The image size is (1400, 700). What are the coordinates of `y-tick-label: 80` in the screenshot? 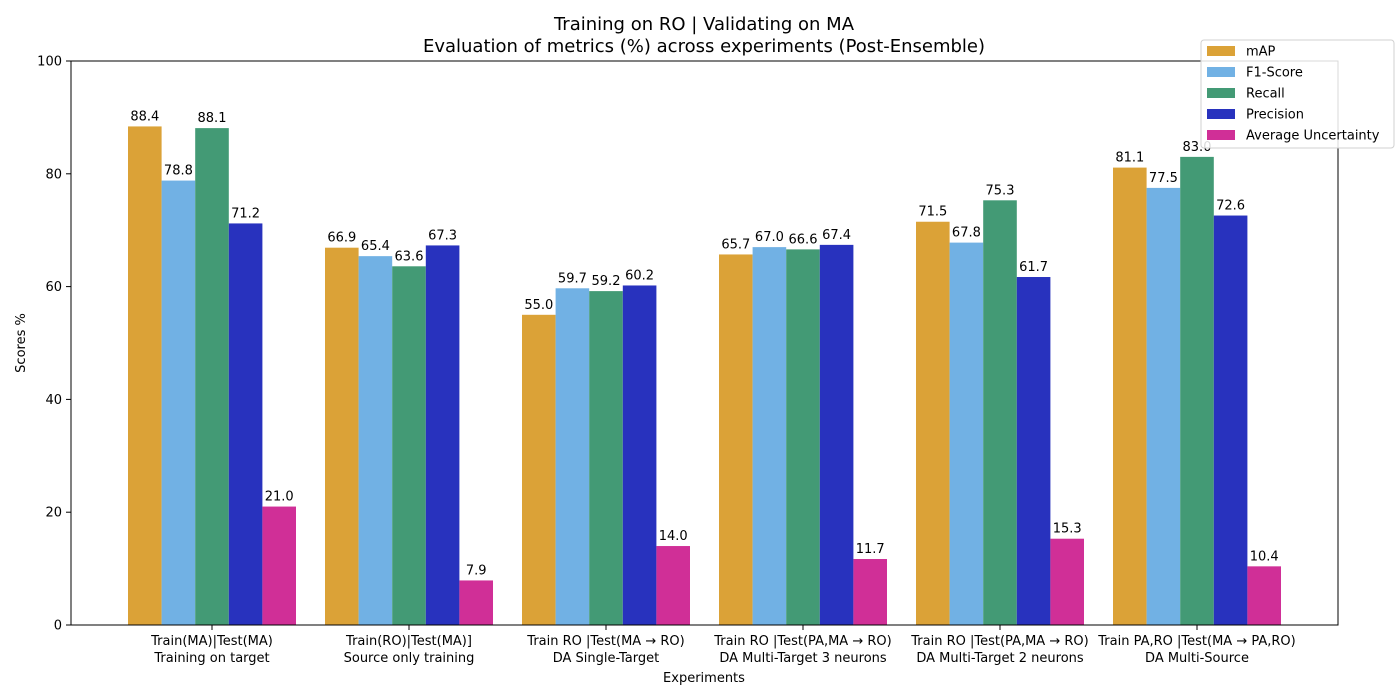 It's located at (53, 174).